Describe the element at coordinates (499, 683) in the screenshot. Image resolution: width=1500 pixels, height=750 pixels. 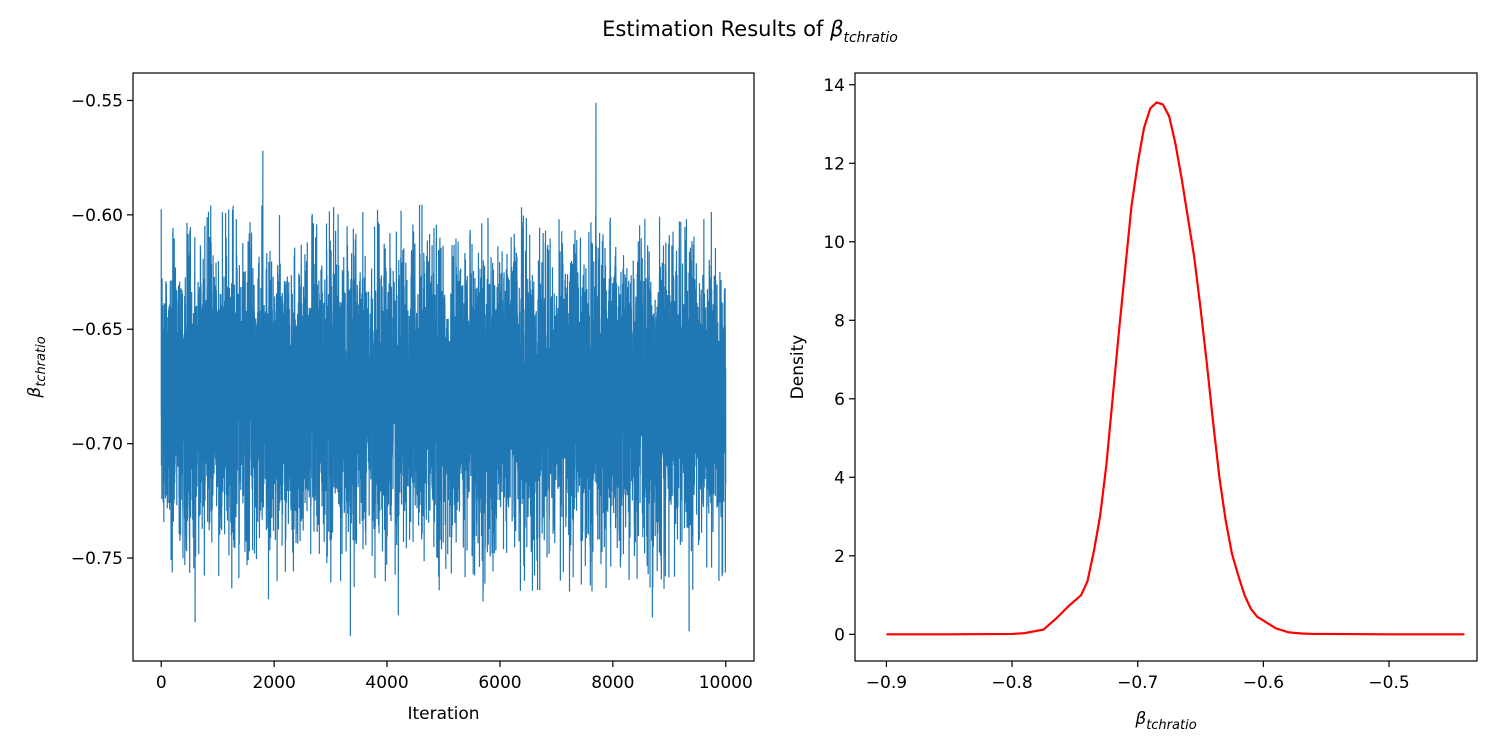
I see `trace-x-tick-label: 6000` at that location.